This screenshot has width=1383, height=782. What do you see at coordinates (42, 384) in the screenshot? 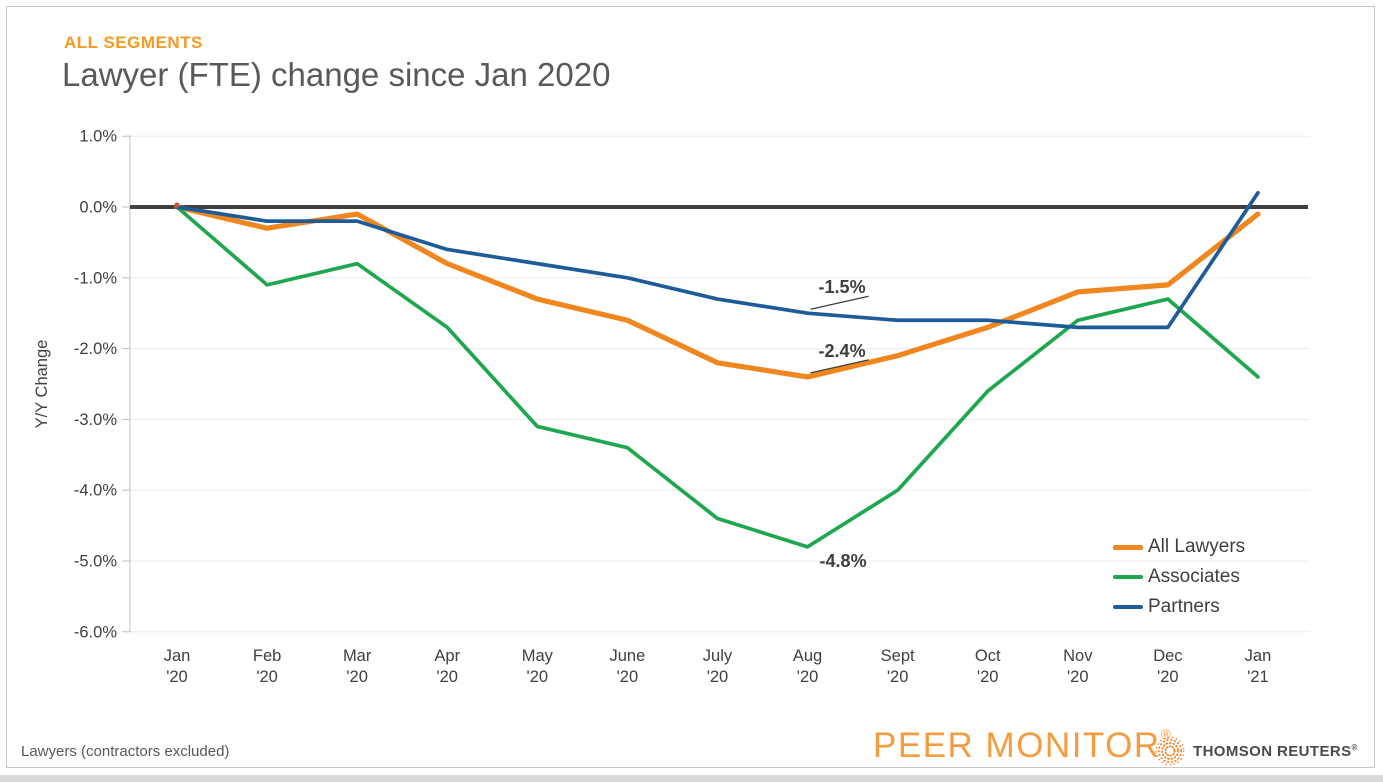
I see `y-axis-title: Y/Y Change` at bounding box center [42, 384].